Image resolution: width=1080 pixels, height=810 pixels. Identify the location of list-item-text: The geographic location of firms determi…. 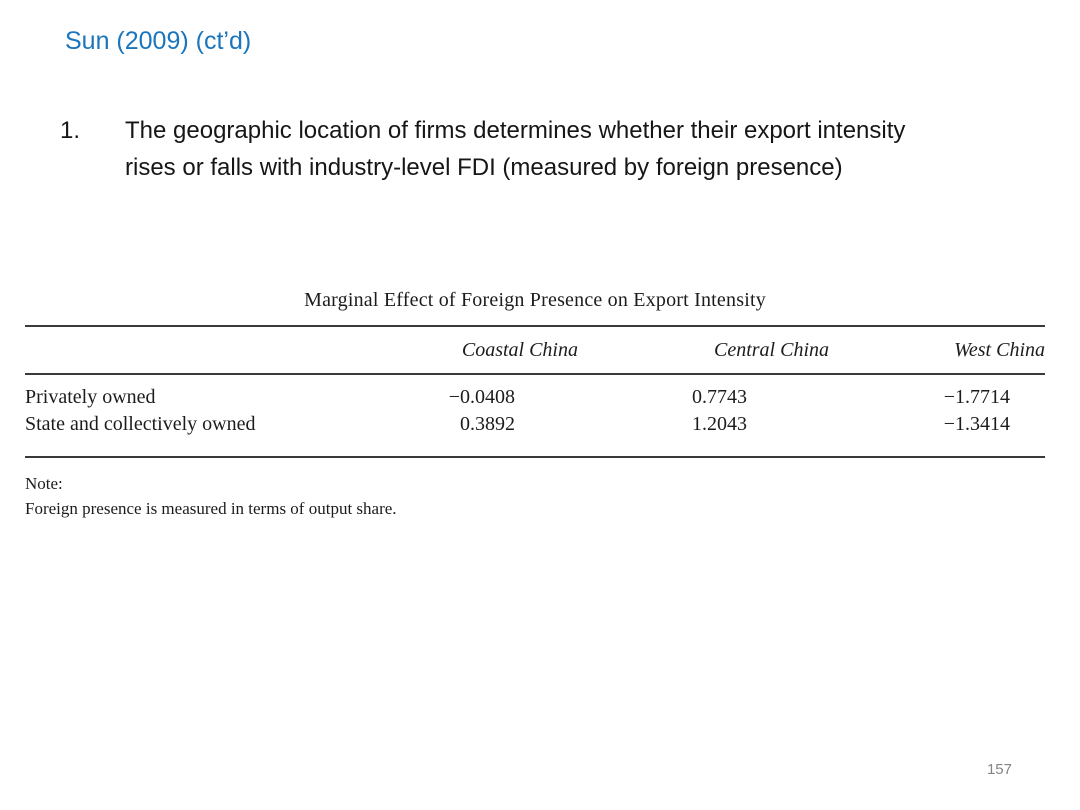
(515, 149).